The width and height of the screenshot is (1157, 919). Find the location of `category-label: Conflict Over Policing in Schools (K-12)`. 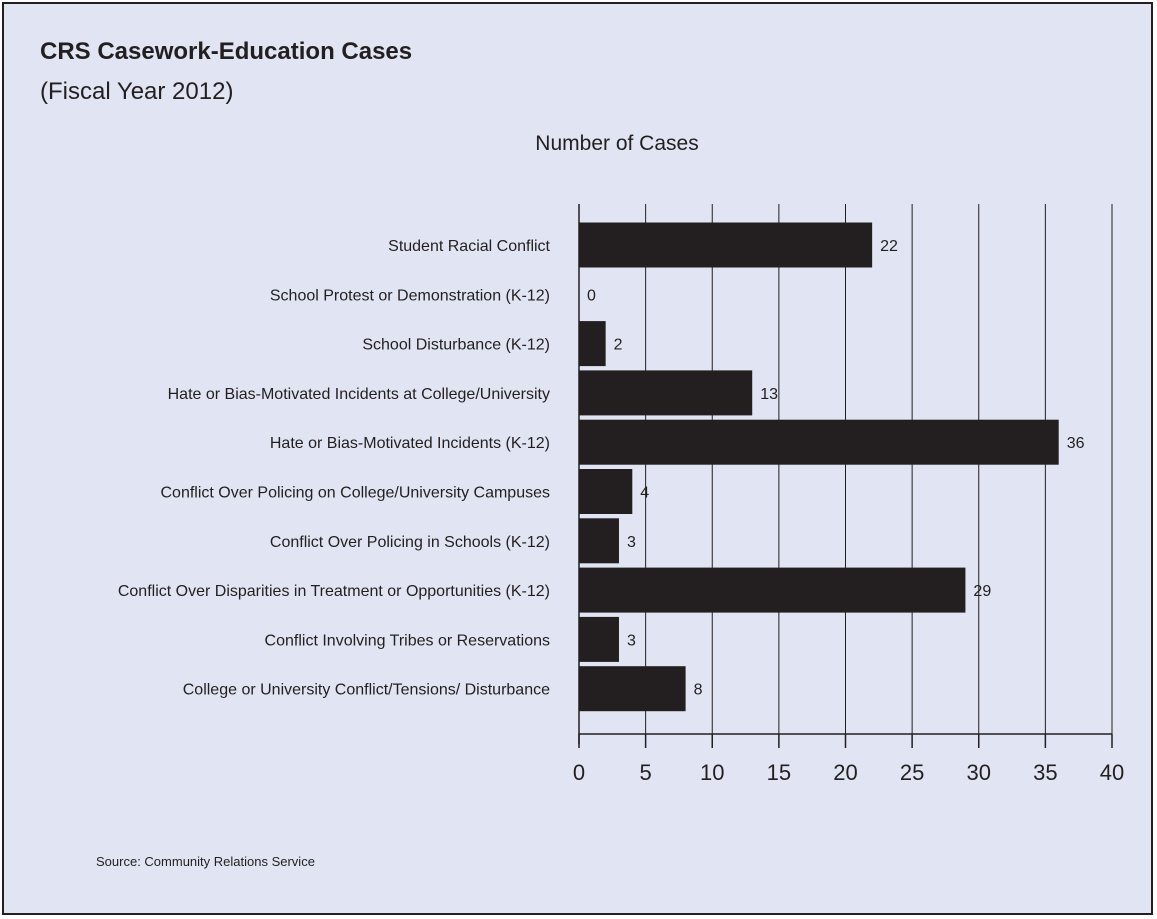

category-label: Conflict Over Policing in Schools (K-12) is located at coordinates (410, 542).